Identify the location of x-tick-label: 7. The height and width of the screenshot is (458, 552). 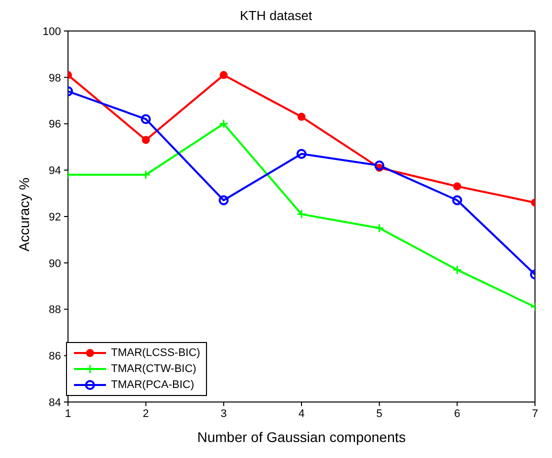
(535, 414).